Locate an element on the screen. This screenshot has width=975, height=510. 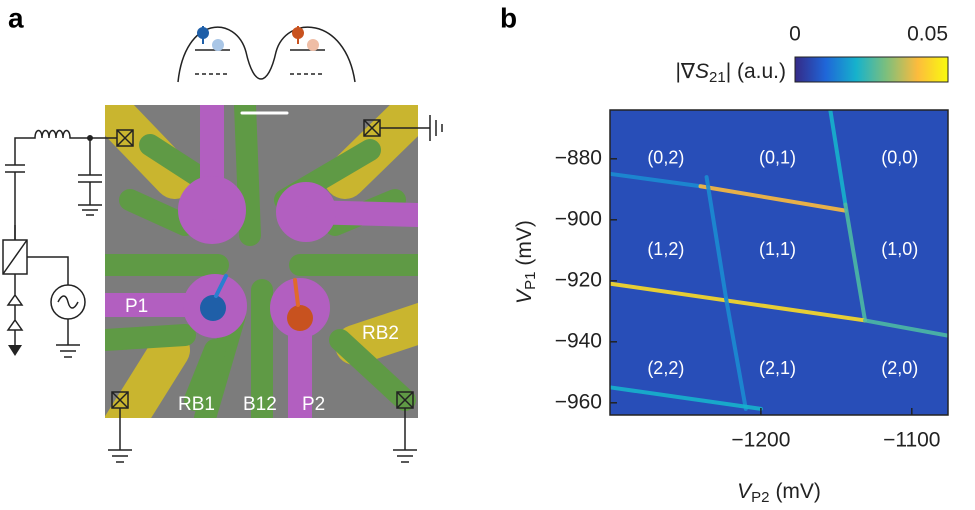
colorbar-label: |∇S21| (a.u.) is located at coordinates (730, 73).